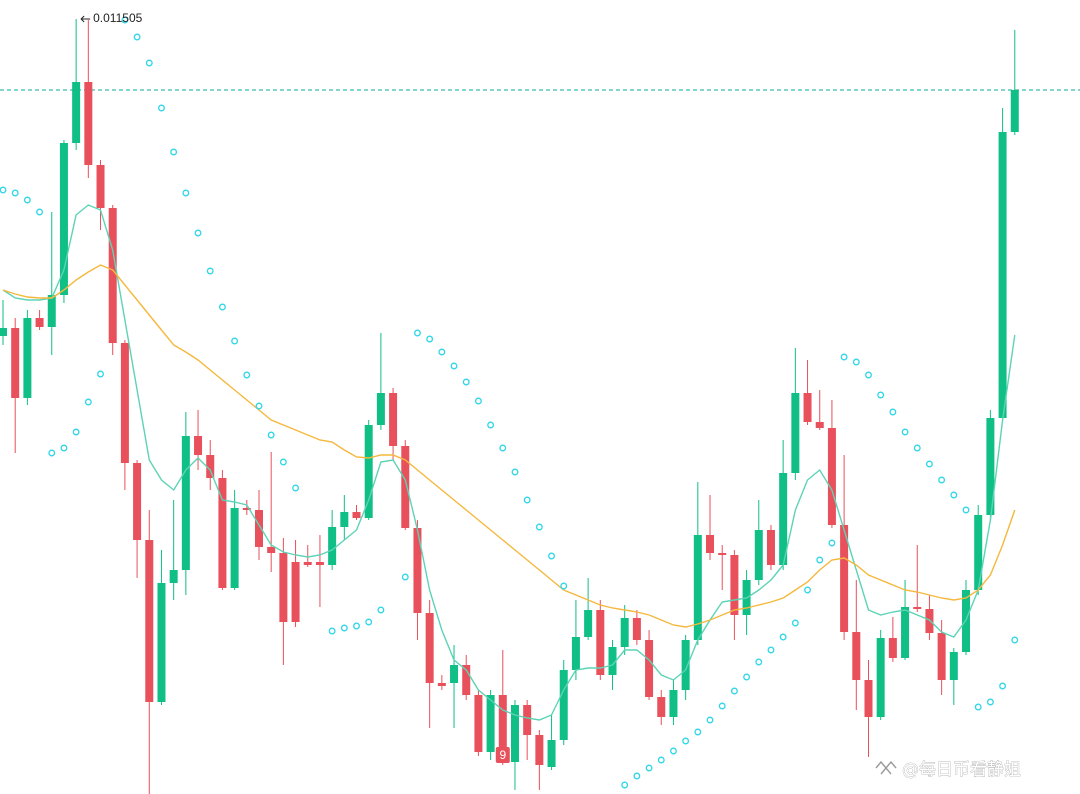 This screenshot has height=794, width=1080. Describe the element at coordinates (85, 19) in the screenshot. I see `label-arrow` at that location.